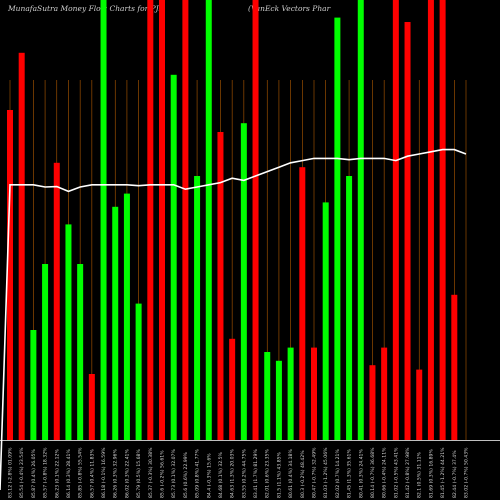  What do you see at coordinates (420, 474) in the screenshot?
I see `x-tick-label: 82.1 (0.5%) 31.11%` at bounding box center [420, 474].